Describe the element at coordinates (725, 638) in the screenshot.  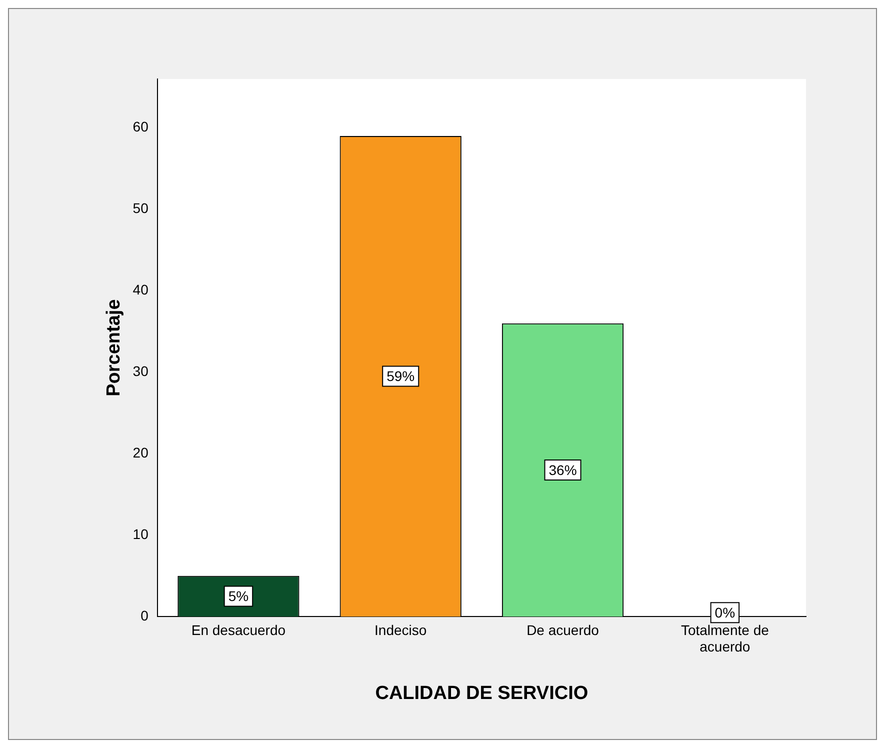
I see `x-tick-label: Totalmente de acuerdo` at that location.